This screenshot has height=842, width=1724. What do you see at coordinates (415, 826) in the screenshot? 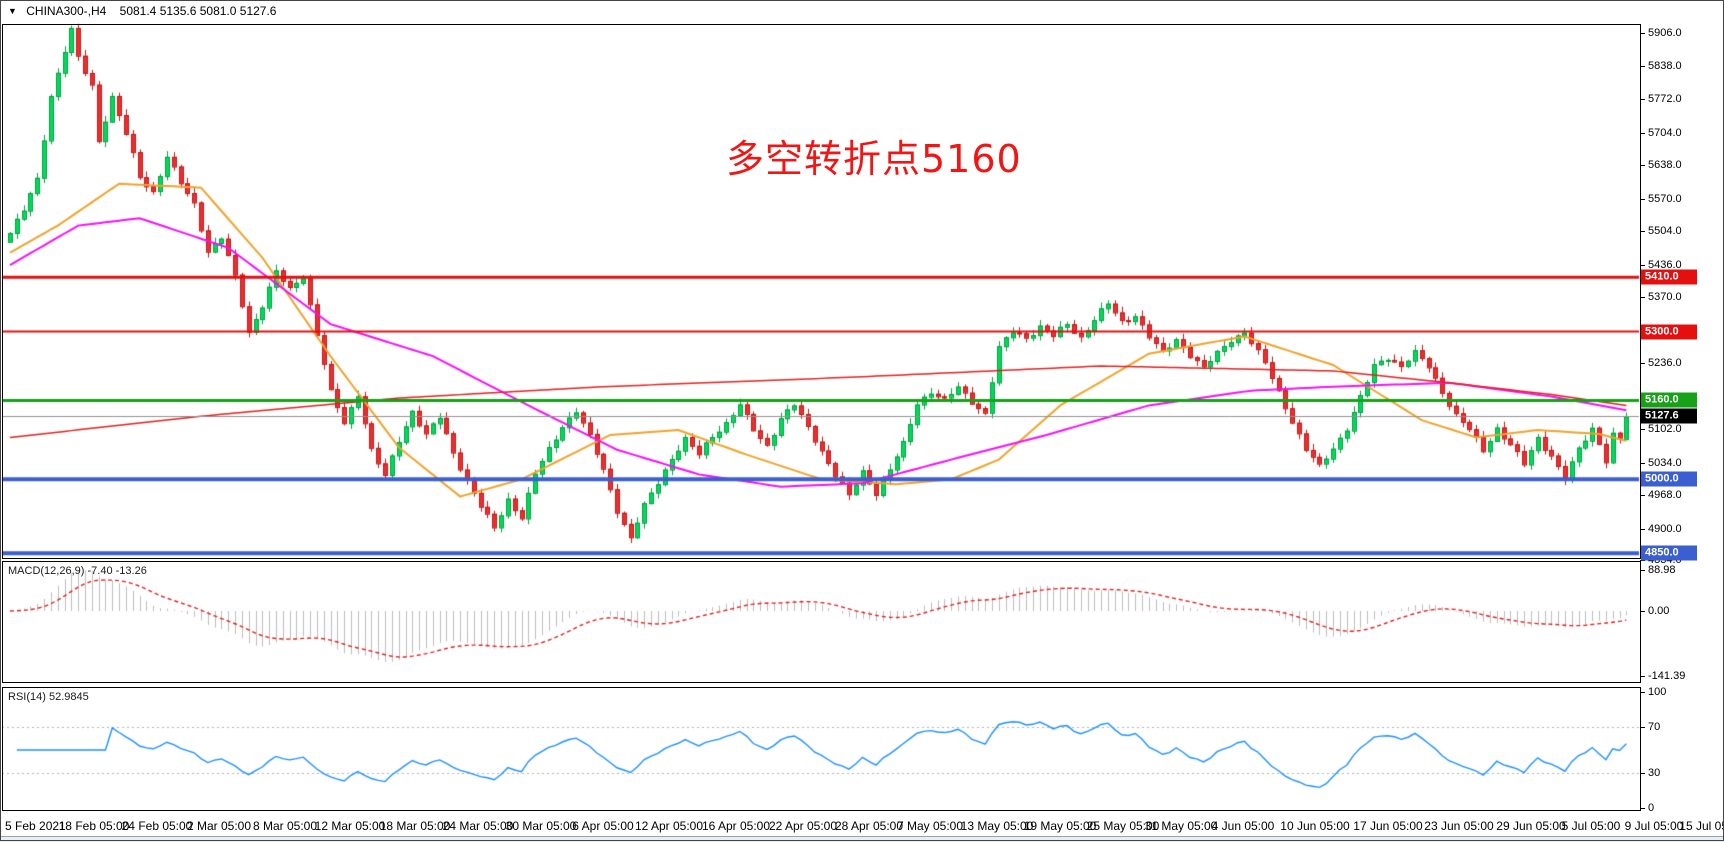
I see `date-label: 18 Mar 05:00` at bounding box center [415, 826].